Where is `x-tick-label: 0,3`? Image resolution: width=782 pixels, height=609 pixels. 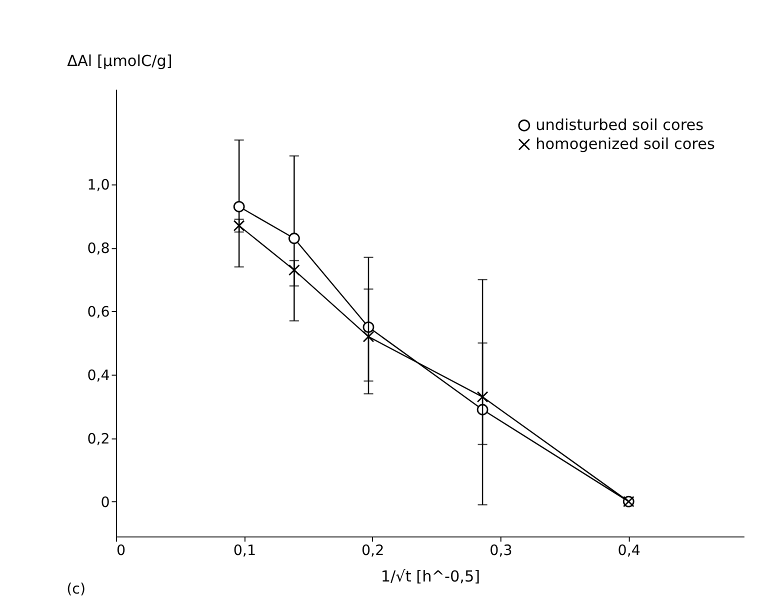 x-tick-label: 0,3 is located at coordinates (501, 550).